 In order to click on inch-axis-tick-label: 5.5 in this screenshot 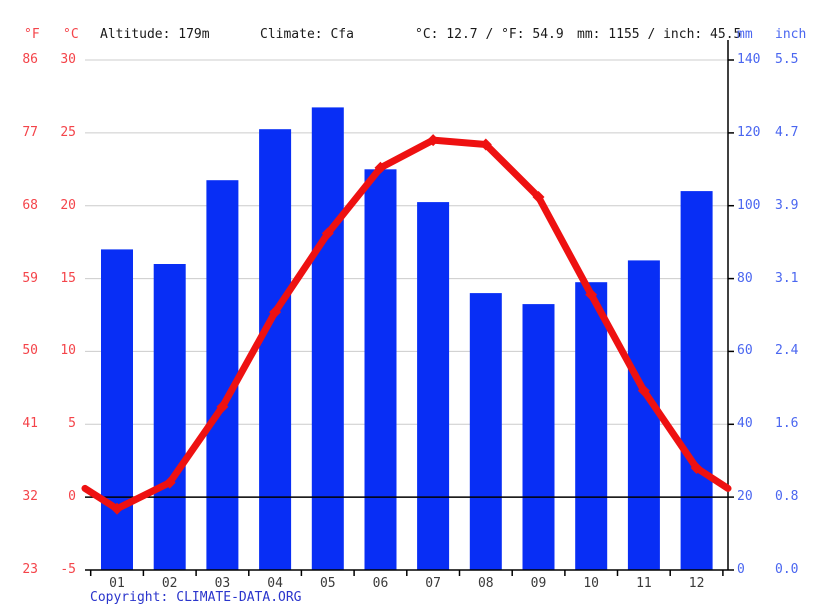, I will do `click(787, 59)`.